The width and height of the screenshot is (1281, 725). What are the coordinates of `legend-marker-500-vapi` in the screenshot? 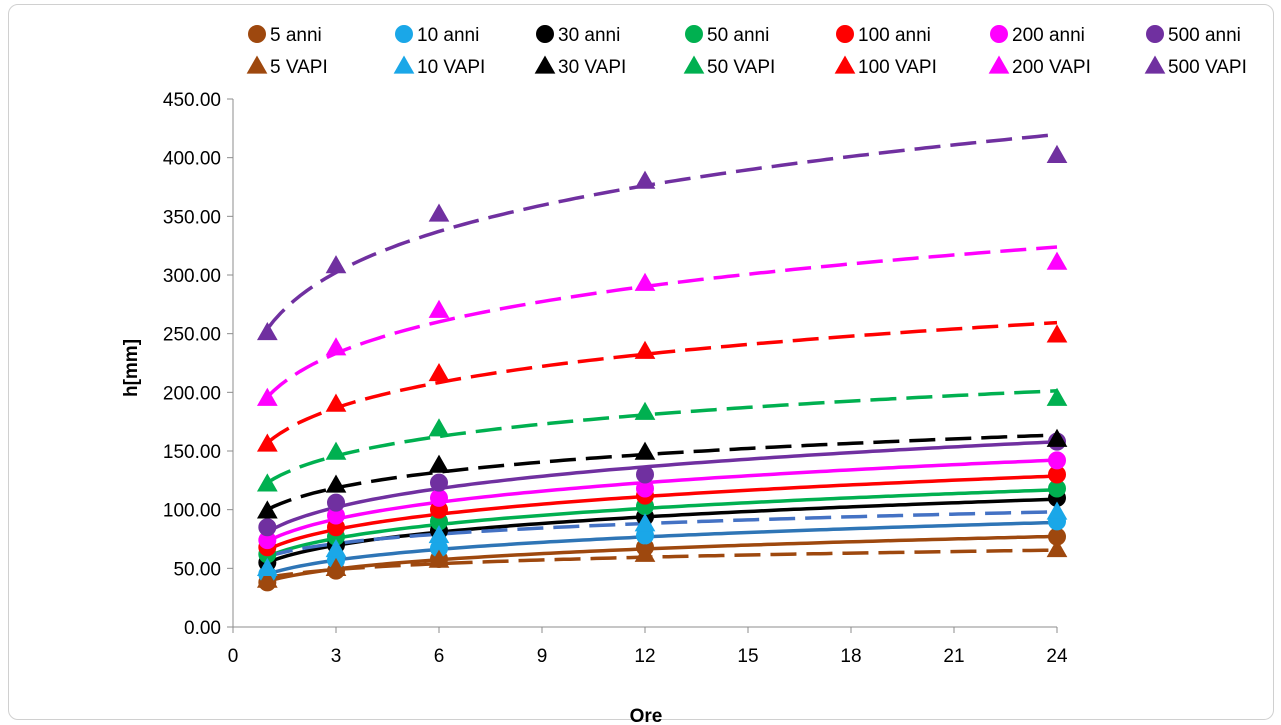 It's located at (1155, 64).